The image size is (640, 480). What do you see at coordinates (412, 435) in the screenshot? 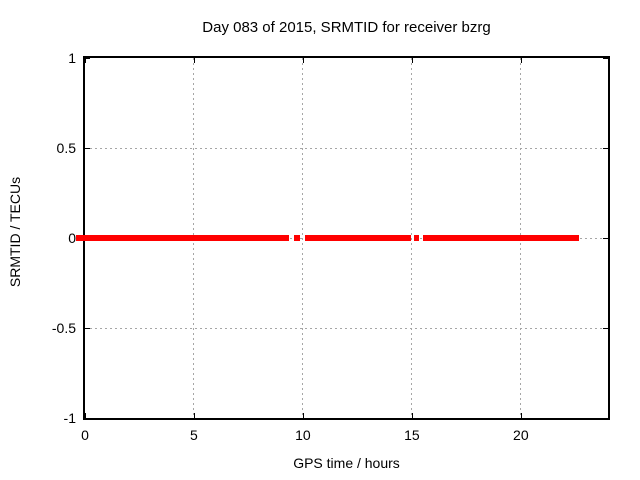
I see `x-tick-label: 15` at bounding box center [412, 435].